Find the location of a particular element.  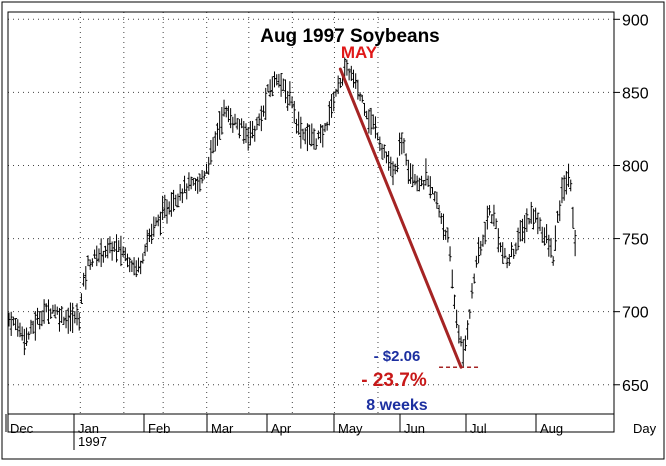

y-tick-label: 900 is located at coordinates (635, 20).